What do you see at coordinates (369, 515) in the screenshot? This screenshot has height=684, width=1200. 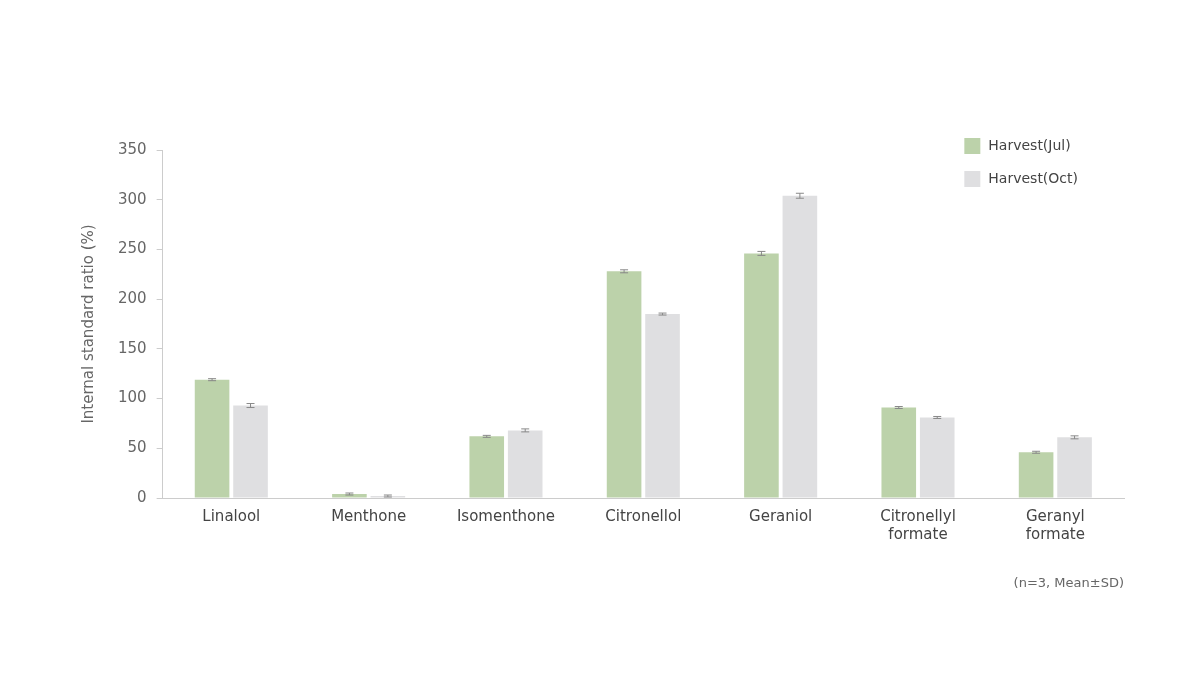 I see `x-tick-label: Menthone` at bounding box center [369, 515].